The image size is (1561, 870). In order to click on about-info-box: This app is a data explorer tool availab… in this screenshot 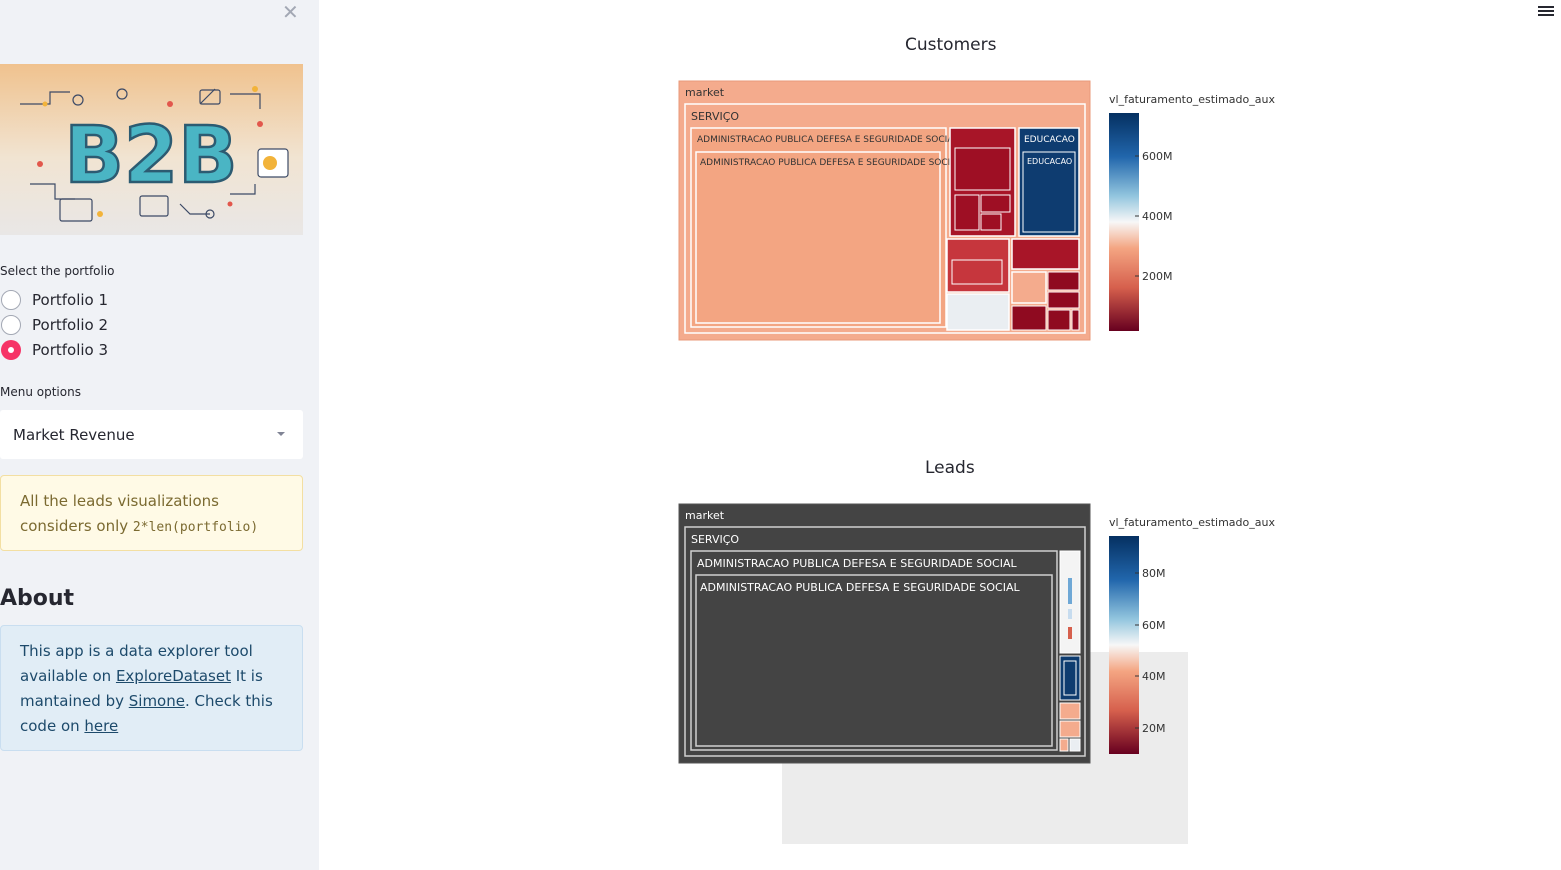, I will do `click(151, 688)`.